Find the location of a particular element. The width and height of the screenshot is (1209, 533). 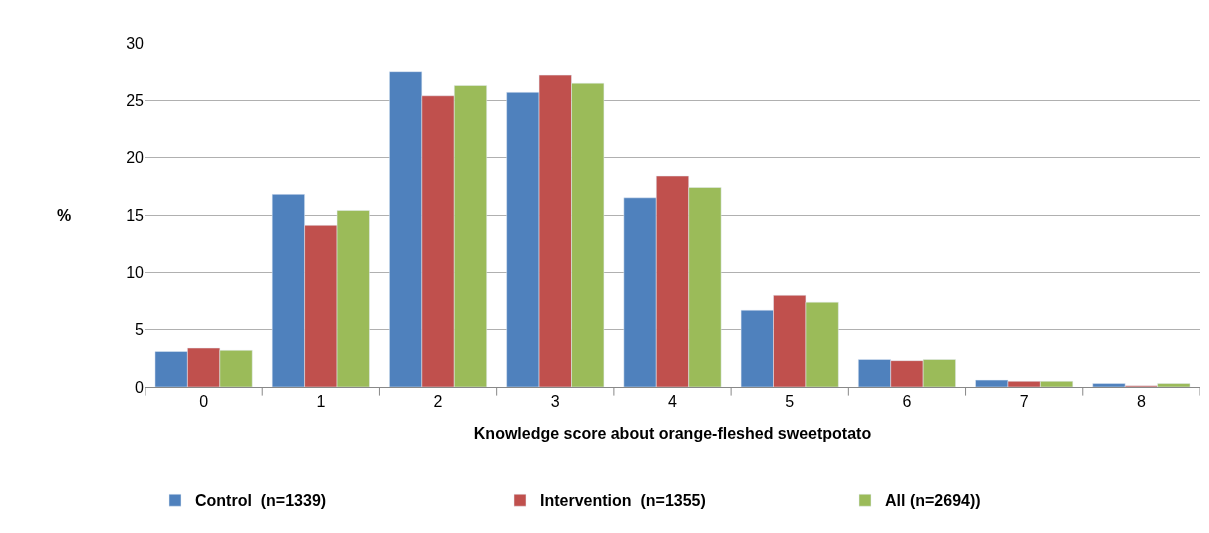

legend-label: All (n=2694)) is located at coordinates (933, 501).